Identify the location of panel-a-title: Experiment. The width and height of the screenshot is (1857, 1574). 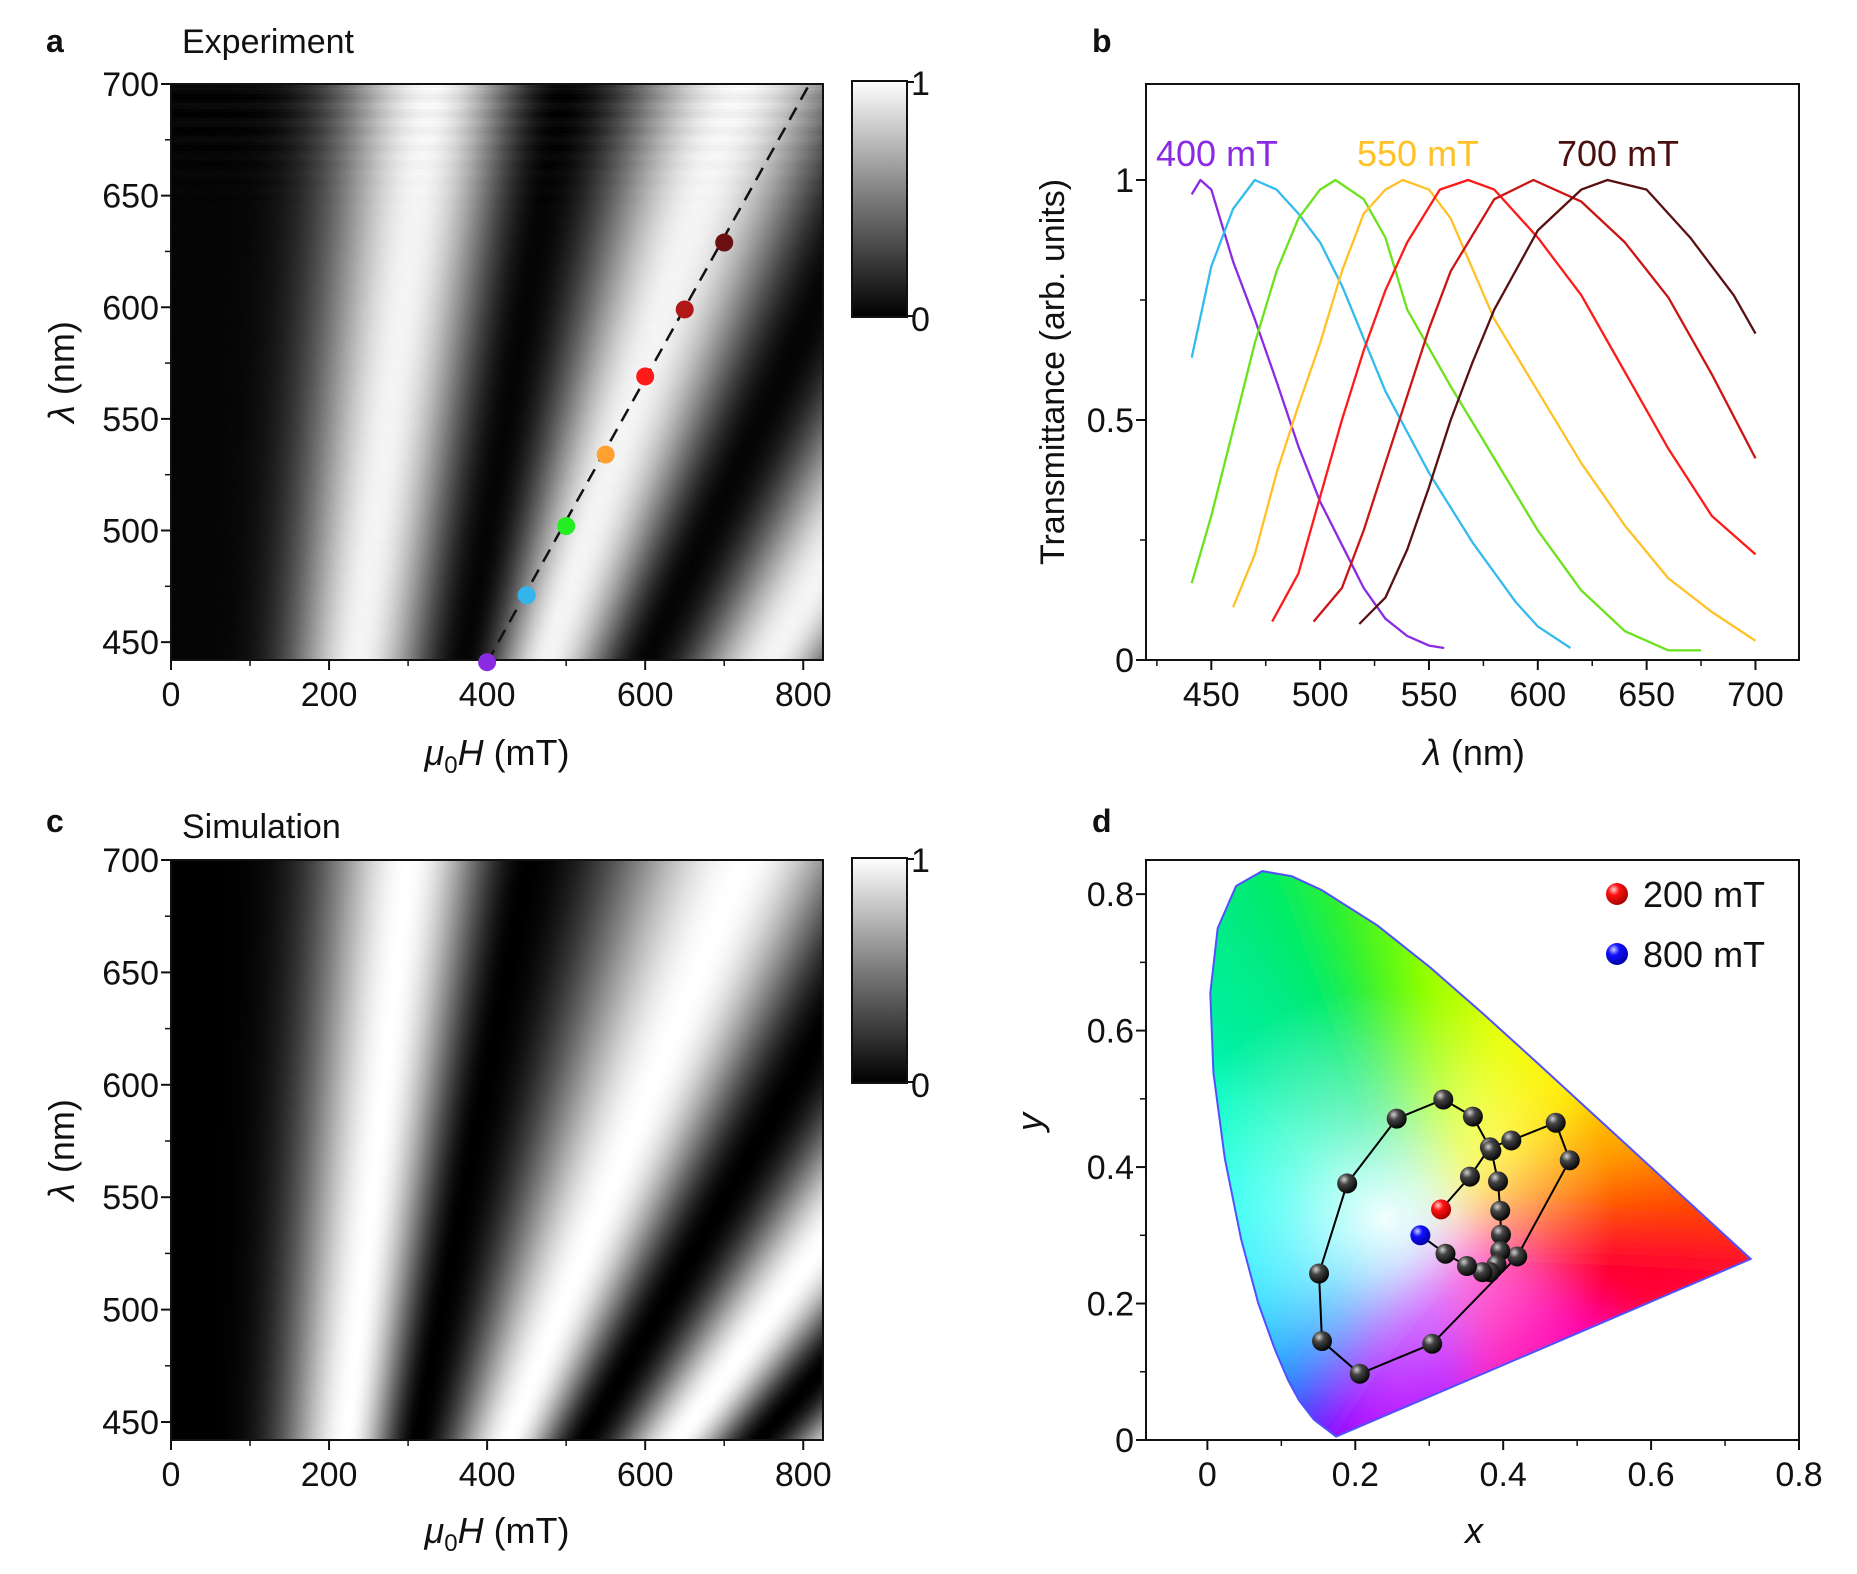
(268, 42).